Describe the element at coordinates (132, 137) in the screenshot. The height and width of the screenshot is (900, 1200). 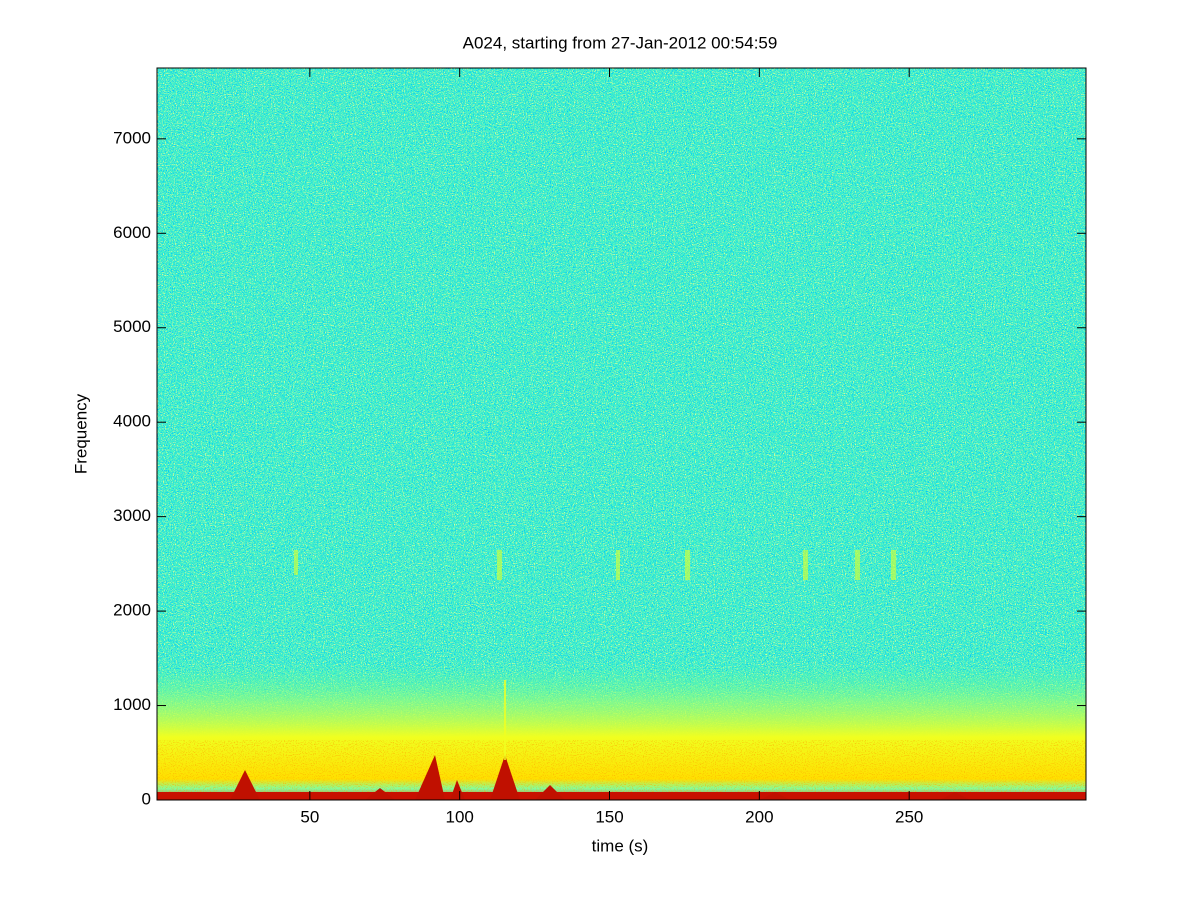
I see `y-tick-label: 7000` at that location.